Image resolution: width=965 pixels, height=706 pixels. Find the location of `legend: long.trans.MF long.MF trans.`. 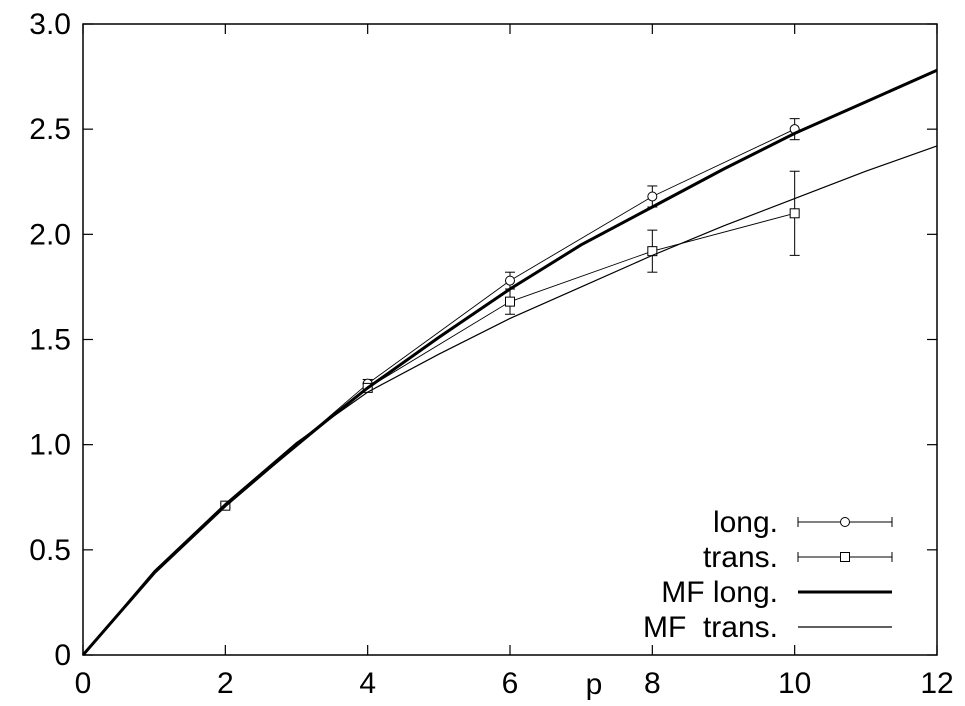

legend: long.trans.MF long.MF trans. is located at coordinates (768, 575).